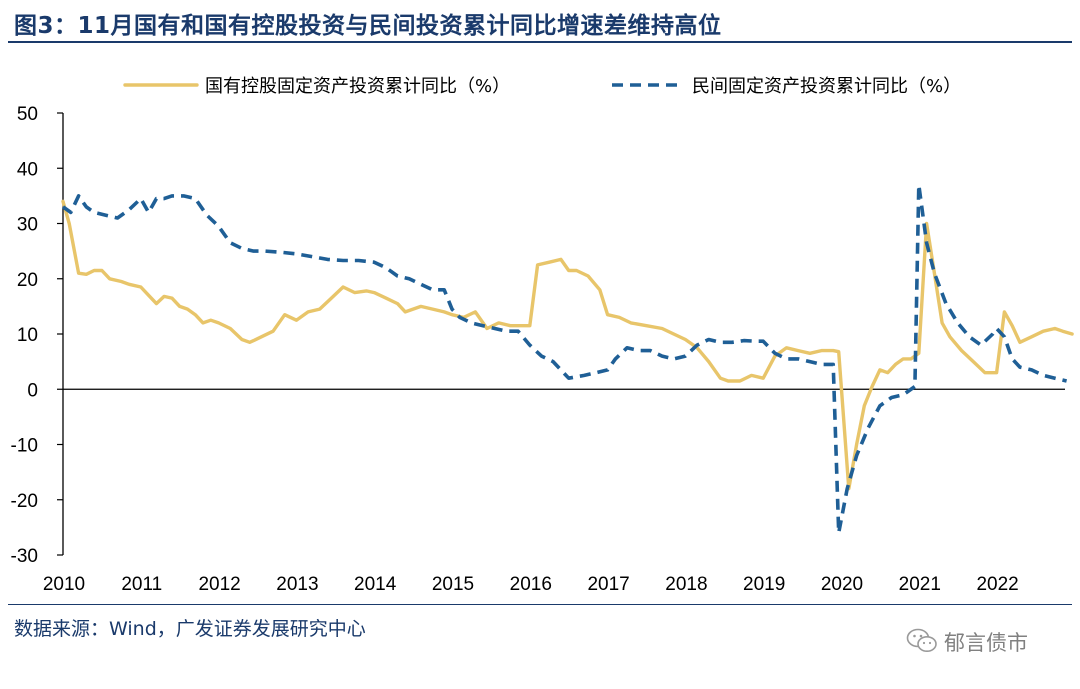  Describe the element at coordinates (842, 584) in the screenshot. I see `x-tick-label: 2020` at that location.